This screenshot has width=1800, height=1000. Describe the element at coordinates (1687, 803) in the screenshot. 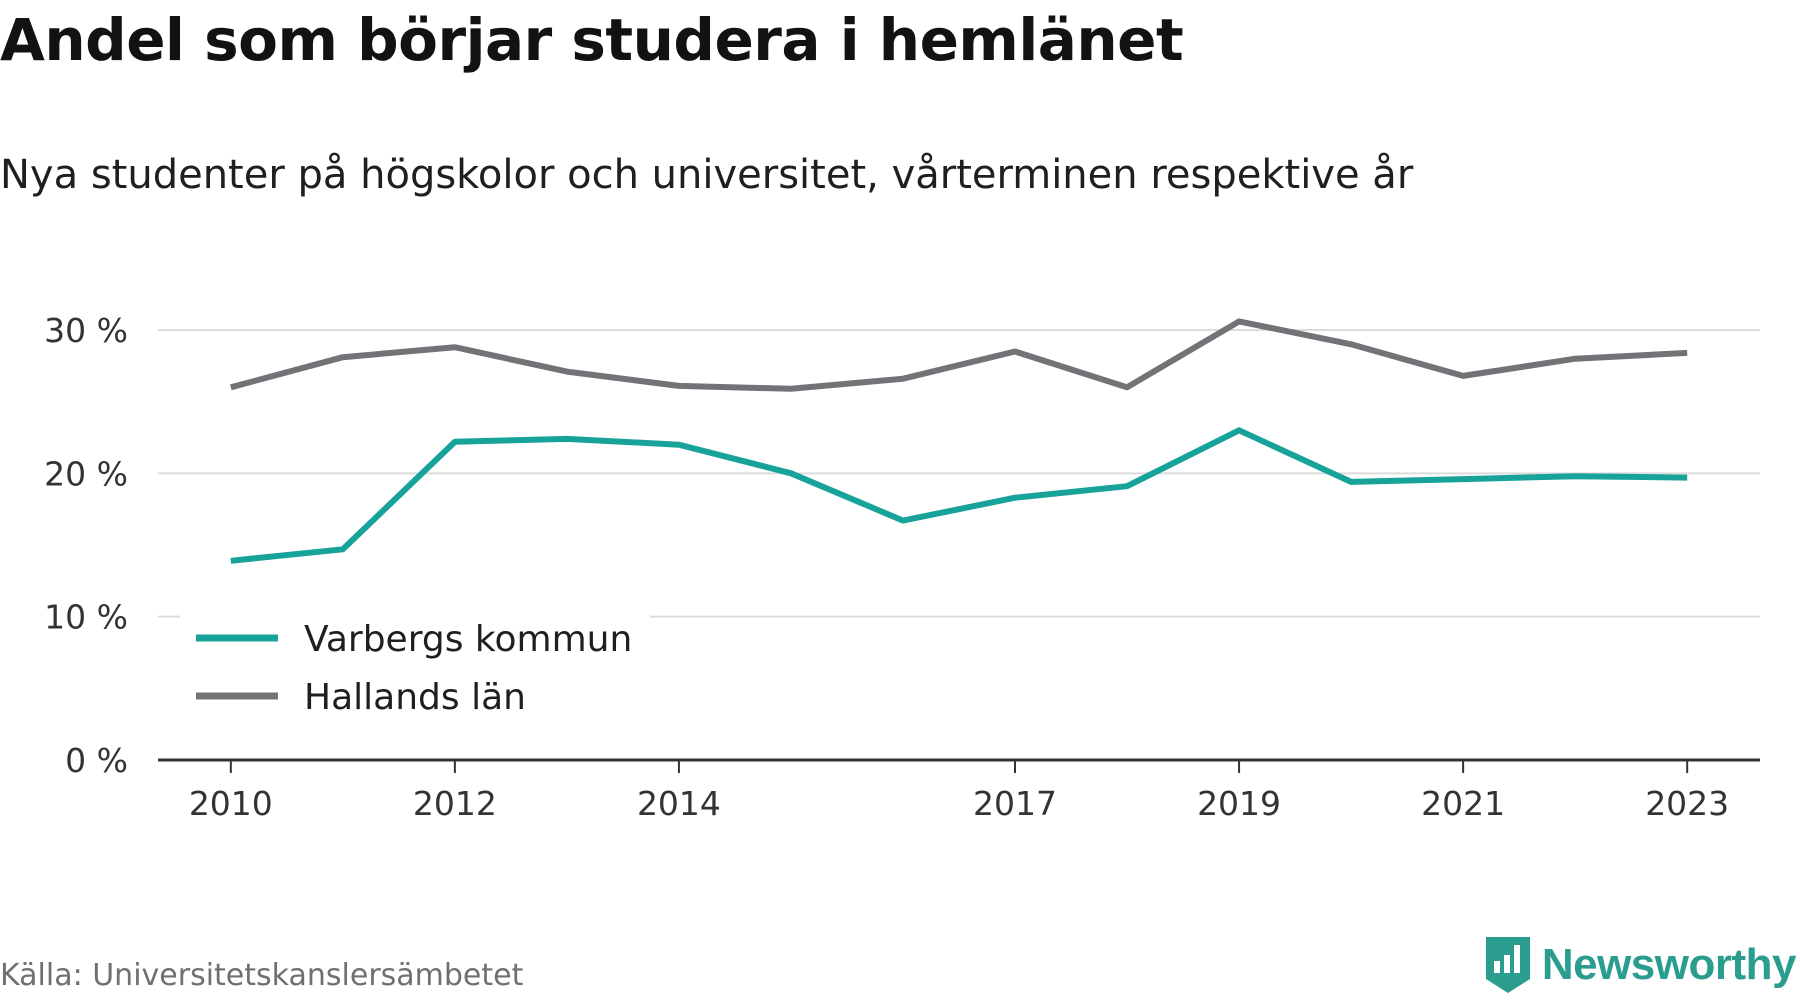

I see `x-tick-label: 2023` at that location.